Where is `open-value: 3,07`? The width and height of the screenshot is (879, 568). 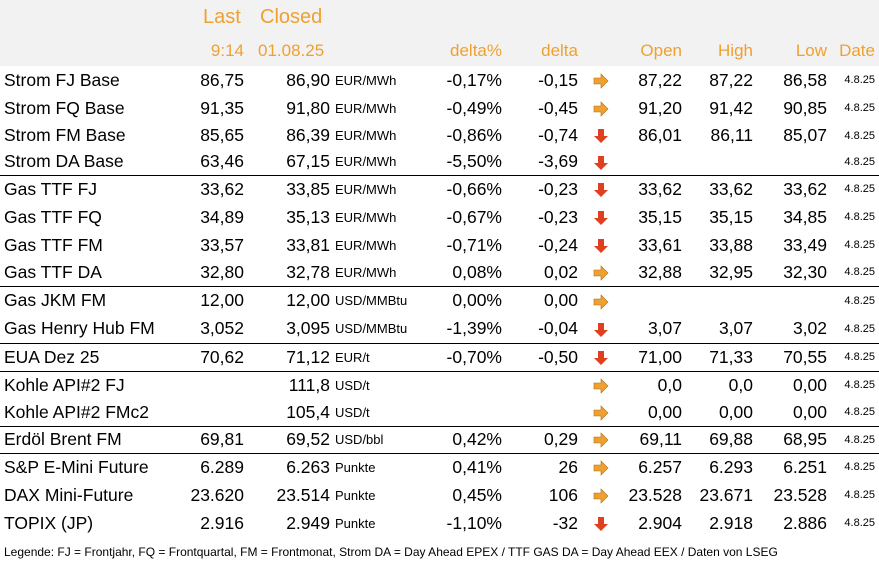
open-value: 3,07 is located at coordinates (664, 328).